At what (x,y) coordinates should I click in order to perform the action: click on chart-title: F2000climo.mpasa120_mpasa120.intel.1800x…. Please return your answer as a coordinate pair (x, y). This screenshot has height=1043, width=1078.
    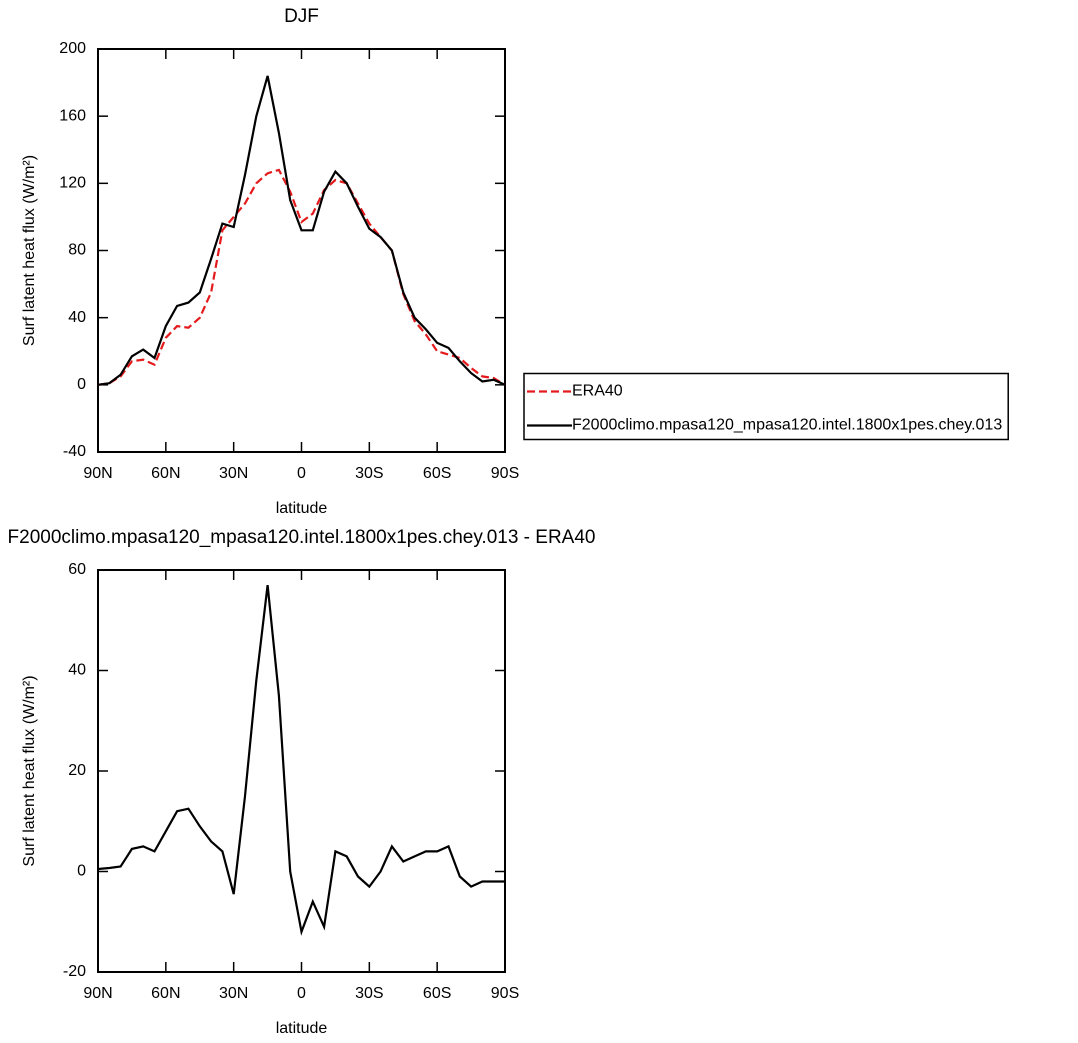
    Looking at the image, I should click on (302, 537).